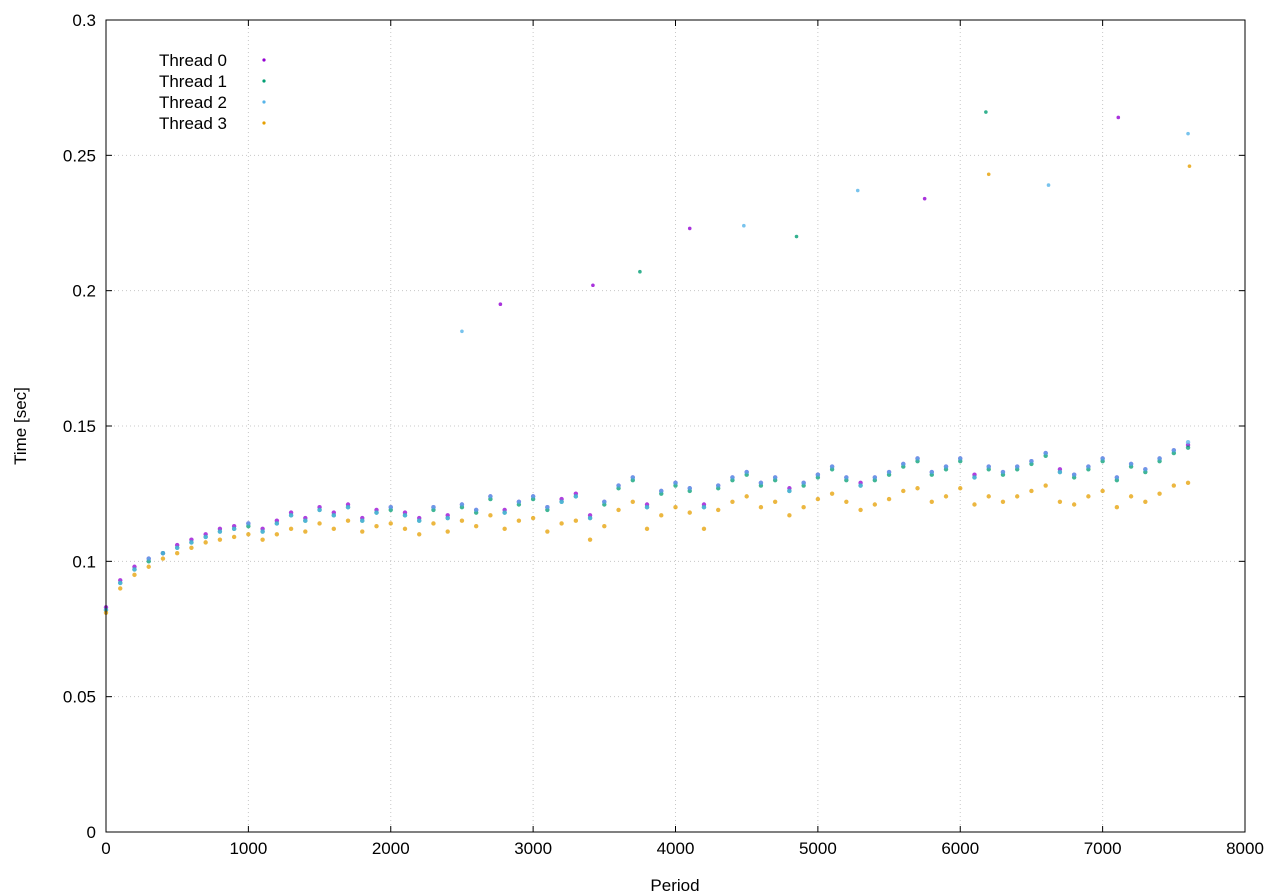 This screenshot has width=1280, height=896. I want to click on legend-label: Thread 3, so click(193, 123).